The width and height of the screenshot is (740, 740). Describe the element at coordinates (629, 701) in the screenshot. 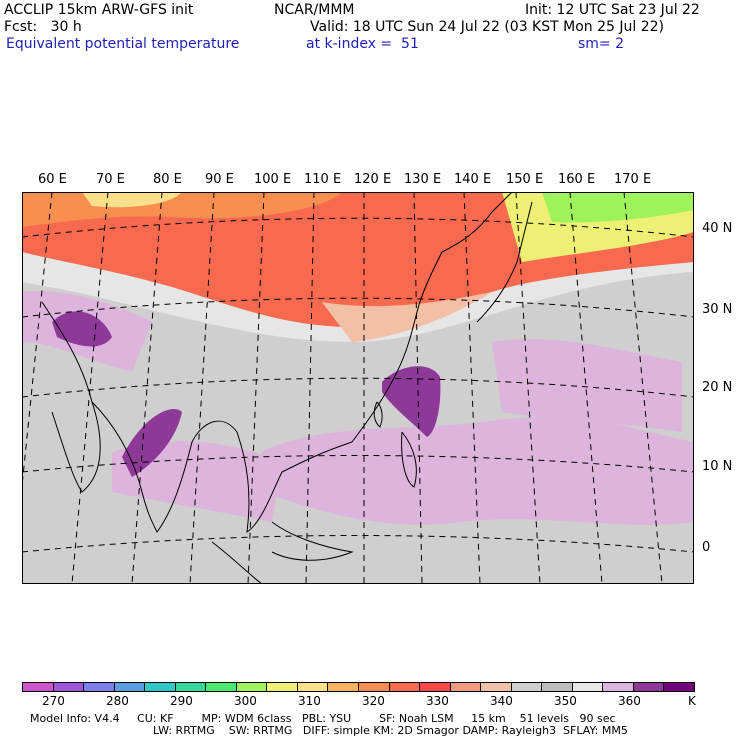

I see `colorbar-tick-label: 360` at that location.